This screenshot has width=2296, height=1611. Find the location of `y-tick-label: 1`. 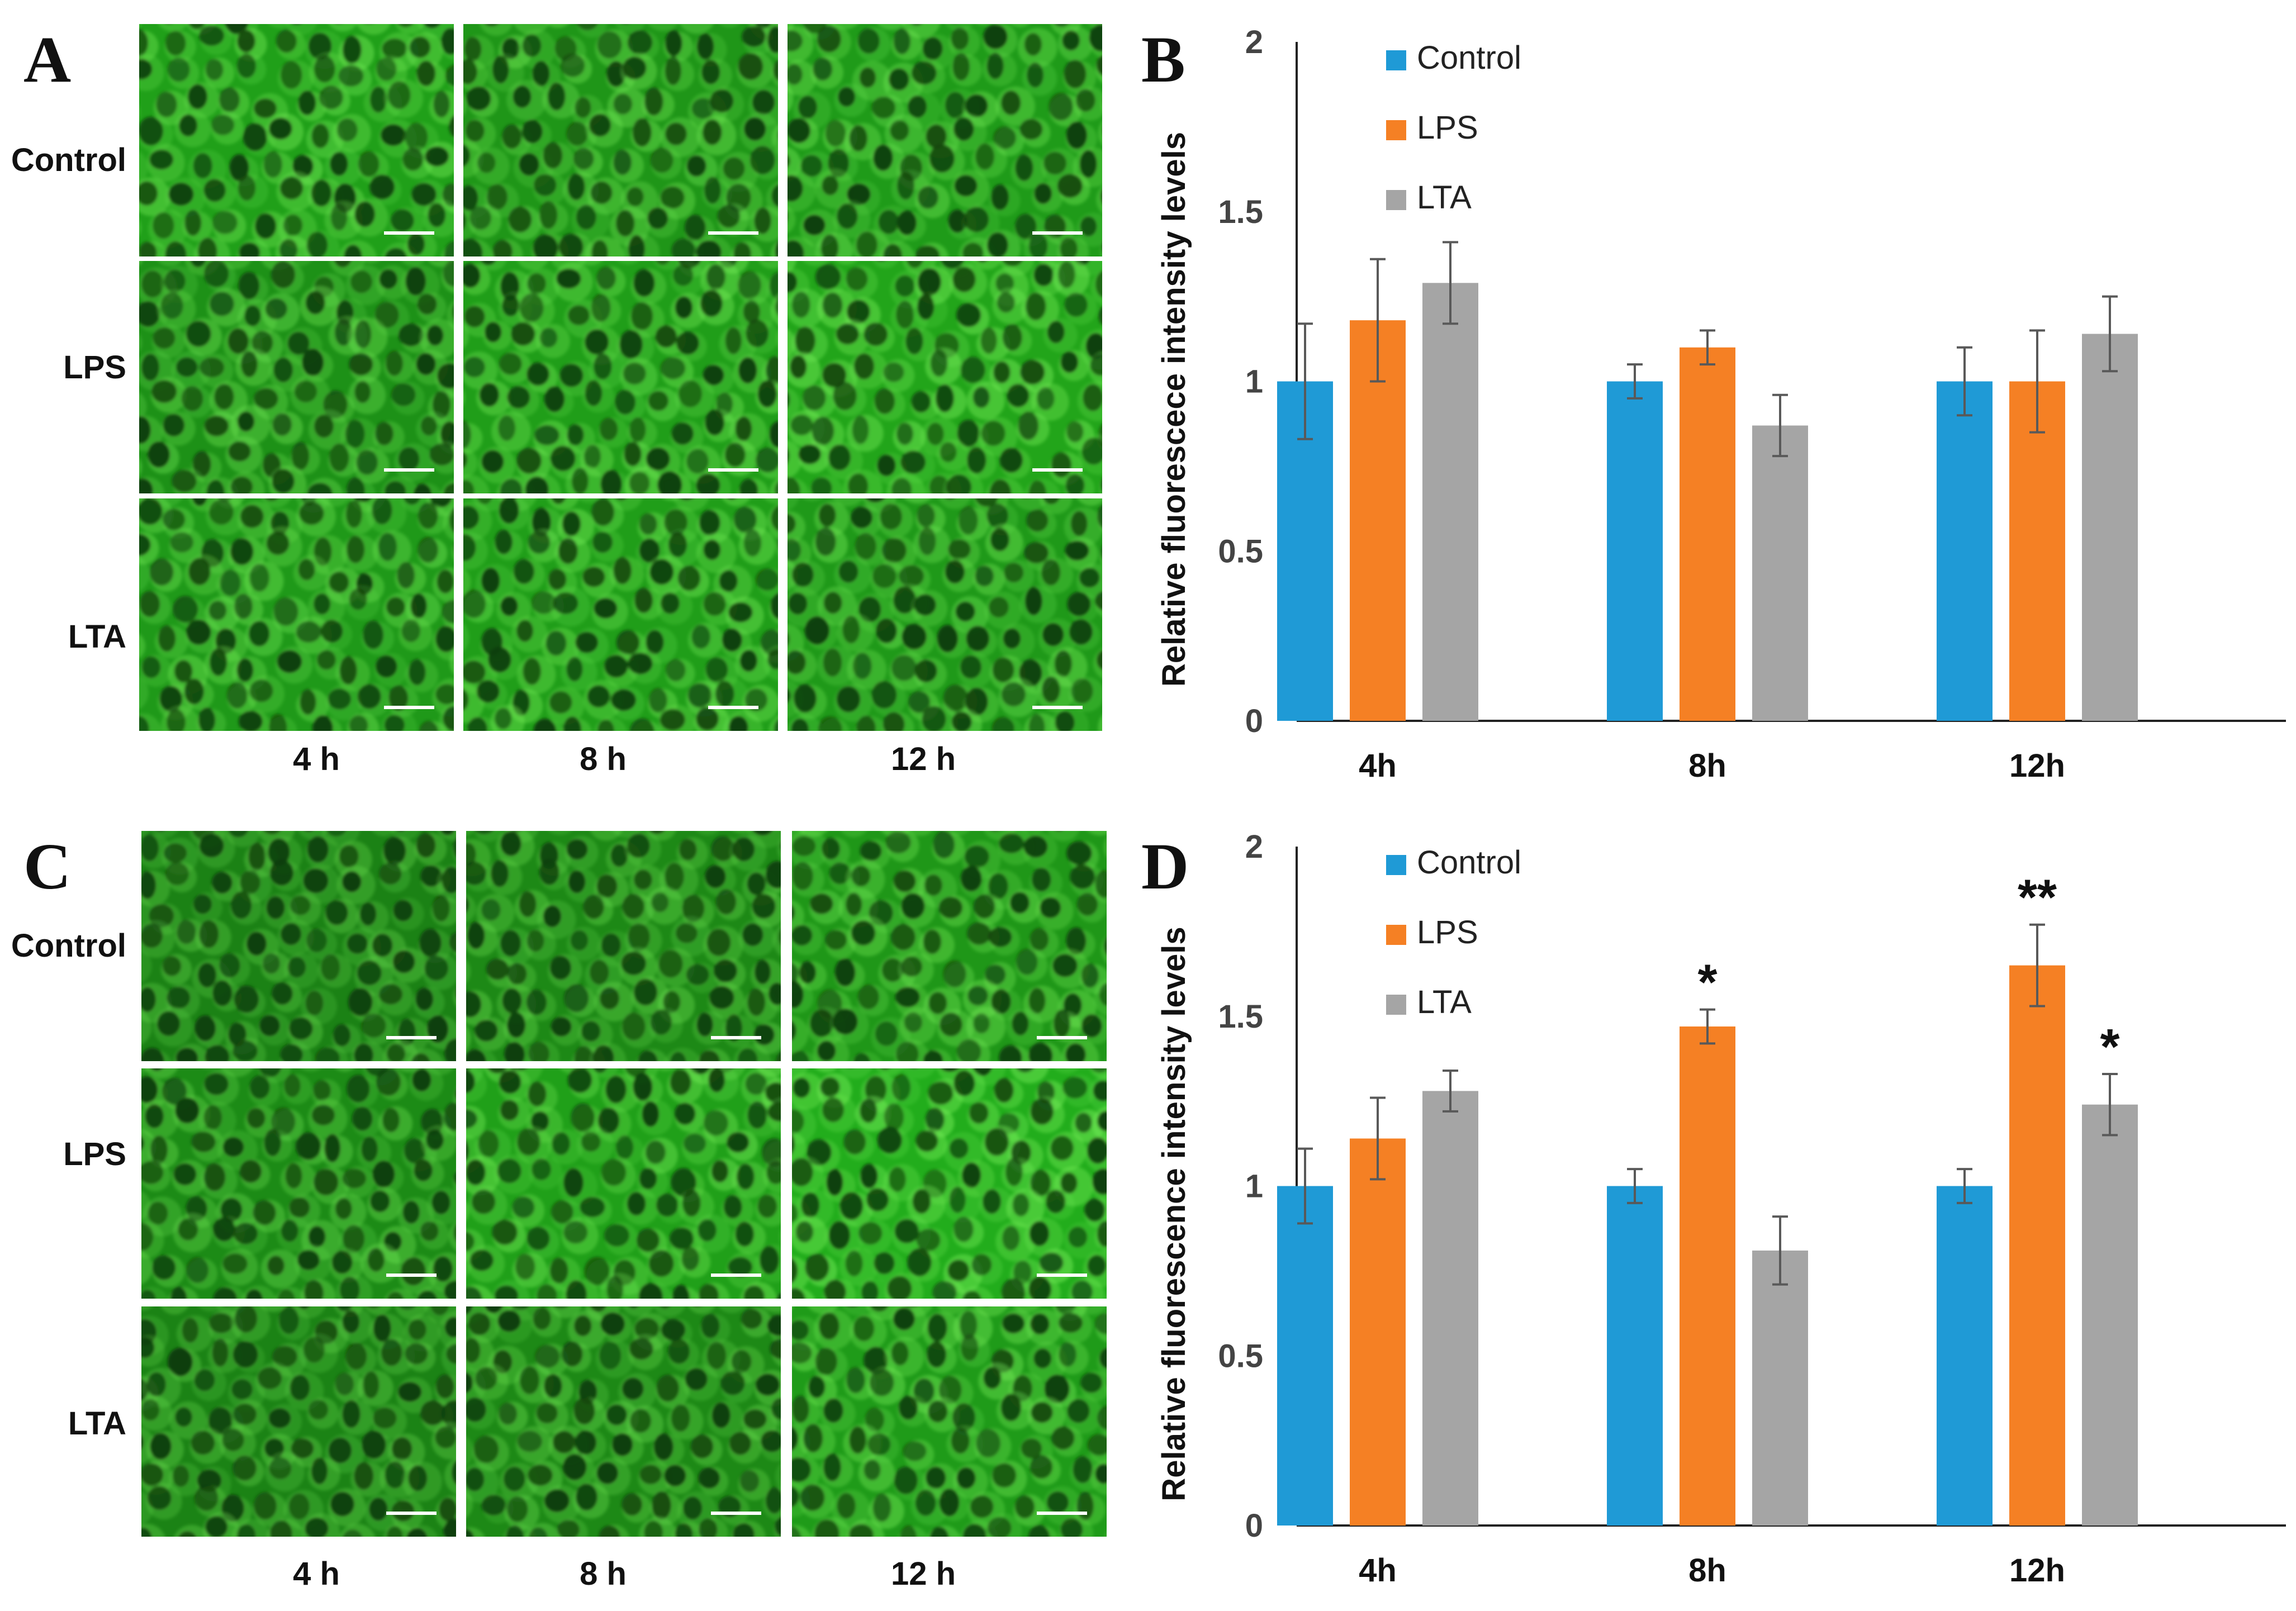

y-tick-label: 1 is located at coordinates (1254, 382).